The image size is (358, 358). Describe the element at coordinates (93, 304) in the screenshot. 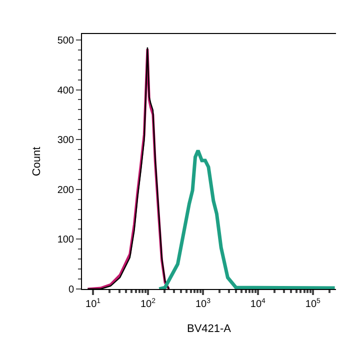

I see `x-tick-label: 10$^{1}$` at that location.